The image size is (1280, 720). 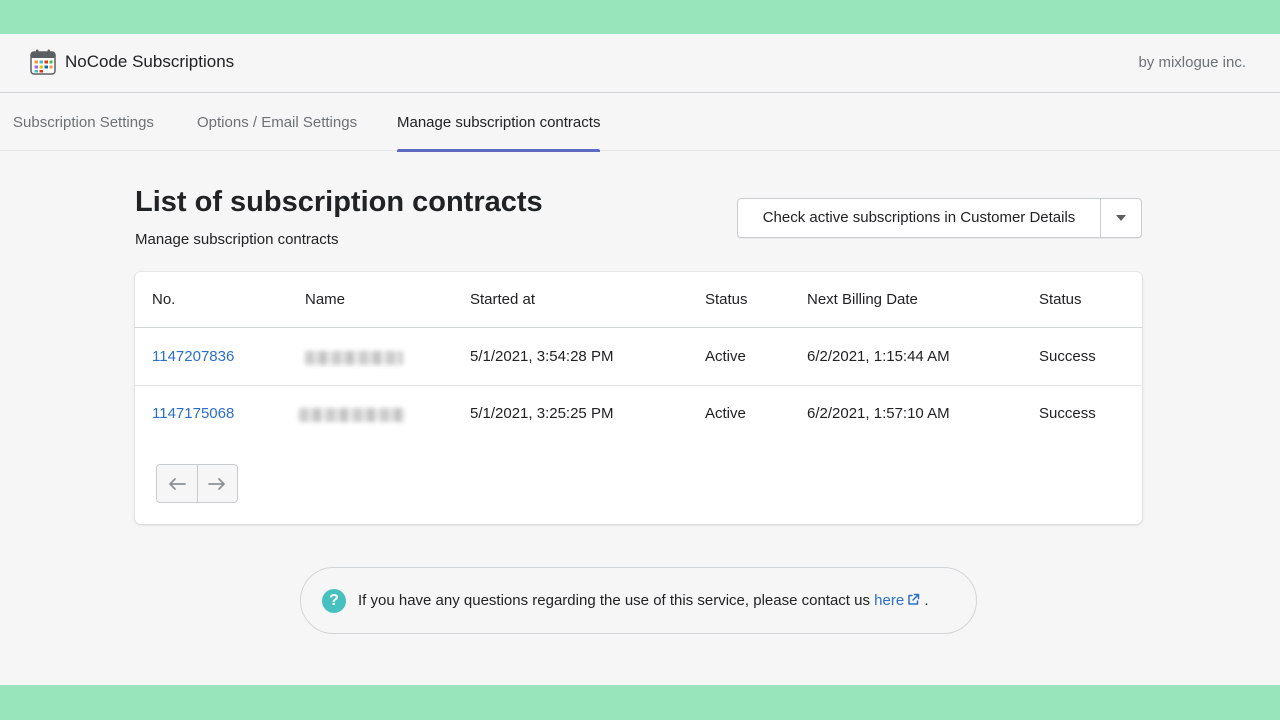 I want to click on started-at-cell: 5/1/2021, 3:54:28 PM, so click(x=542, y=356).